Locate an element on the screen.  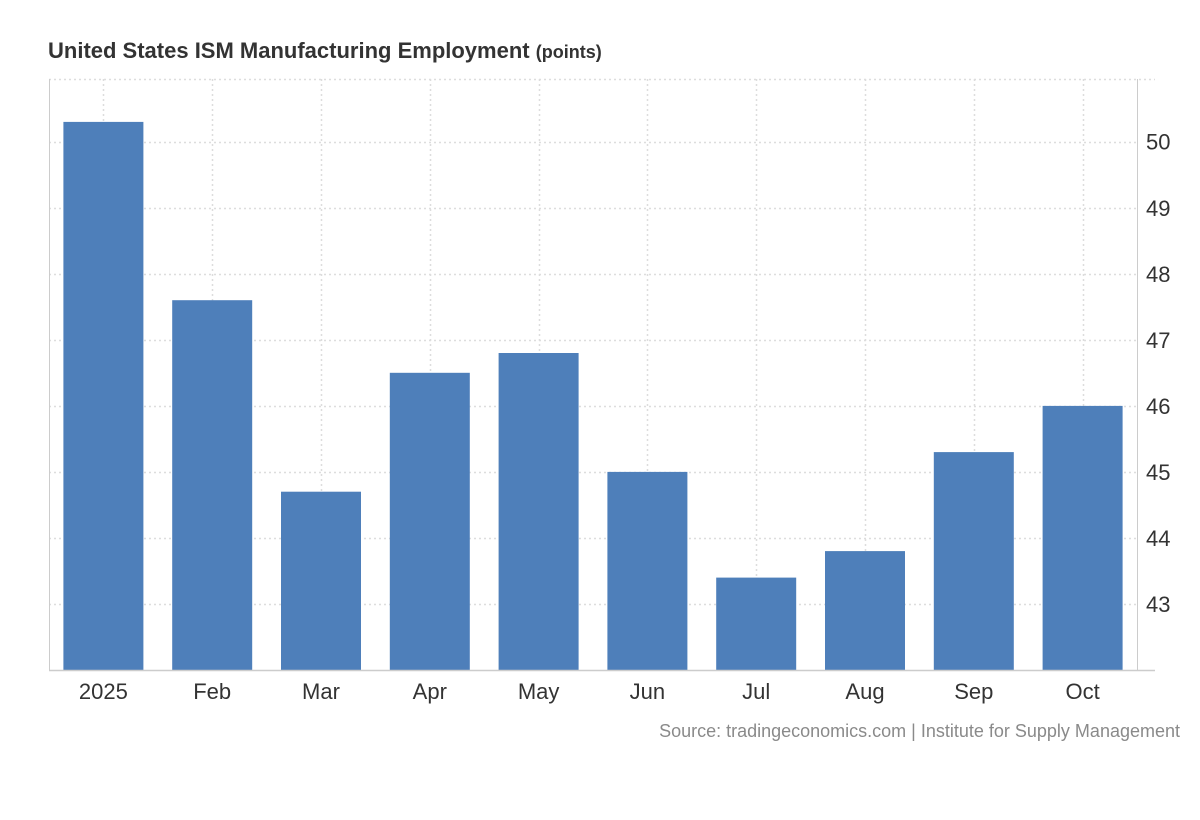
y-tick-label: 46 is located at coordinates (1158, 406).